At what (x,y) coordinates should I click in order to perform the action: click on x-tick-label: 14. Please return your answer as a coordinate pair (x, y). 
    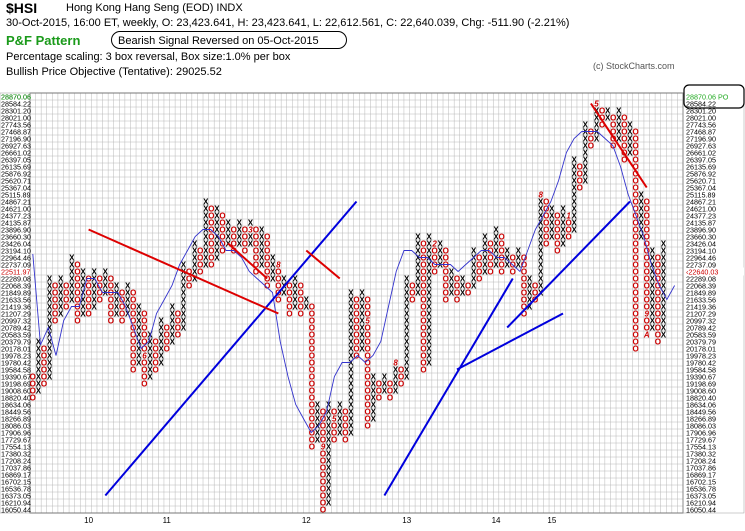
    Looking at the image, I should click on (496, 520).